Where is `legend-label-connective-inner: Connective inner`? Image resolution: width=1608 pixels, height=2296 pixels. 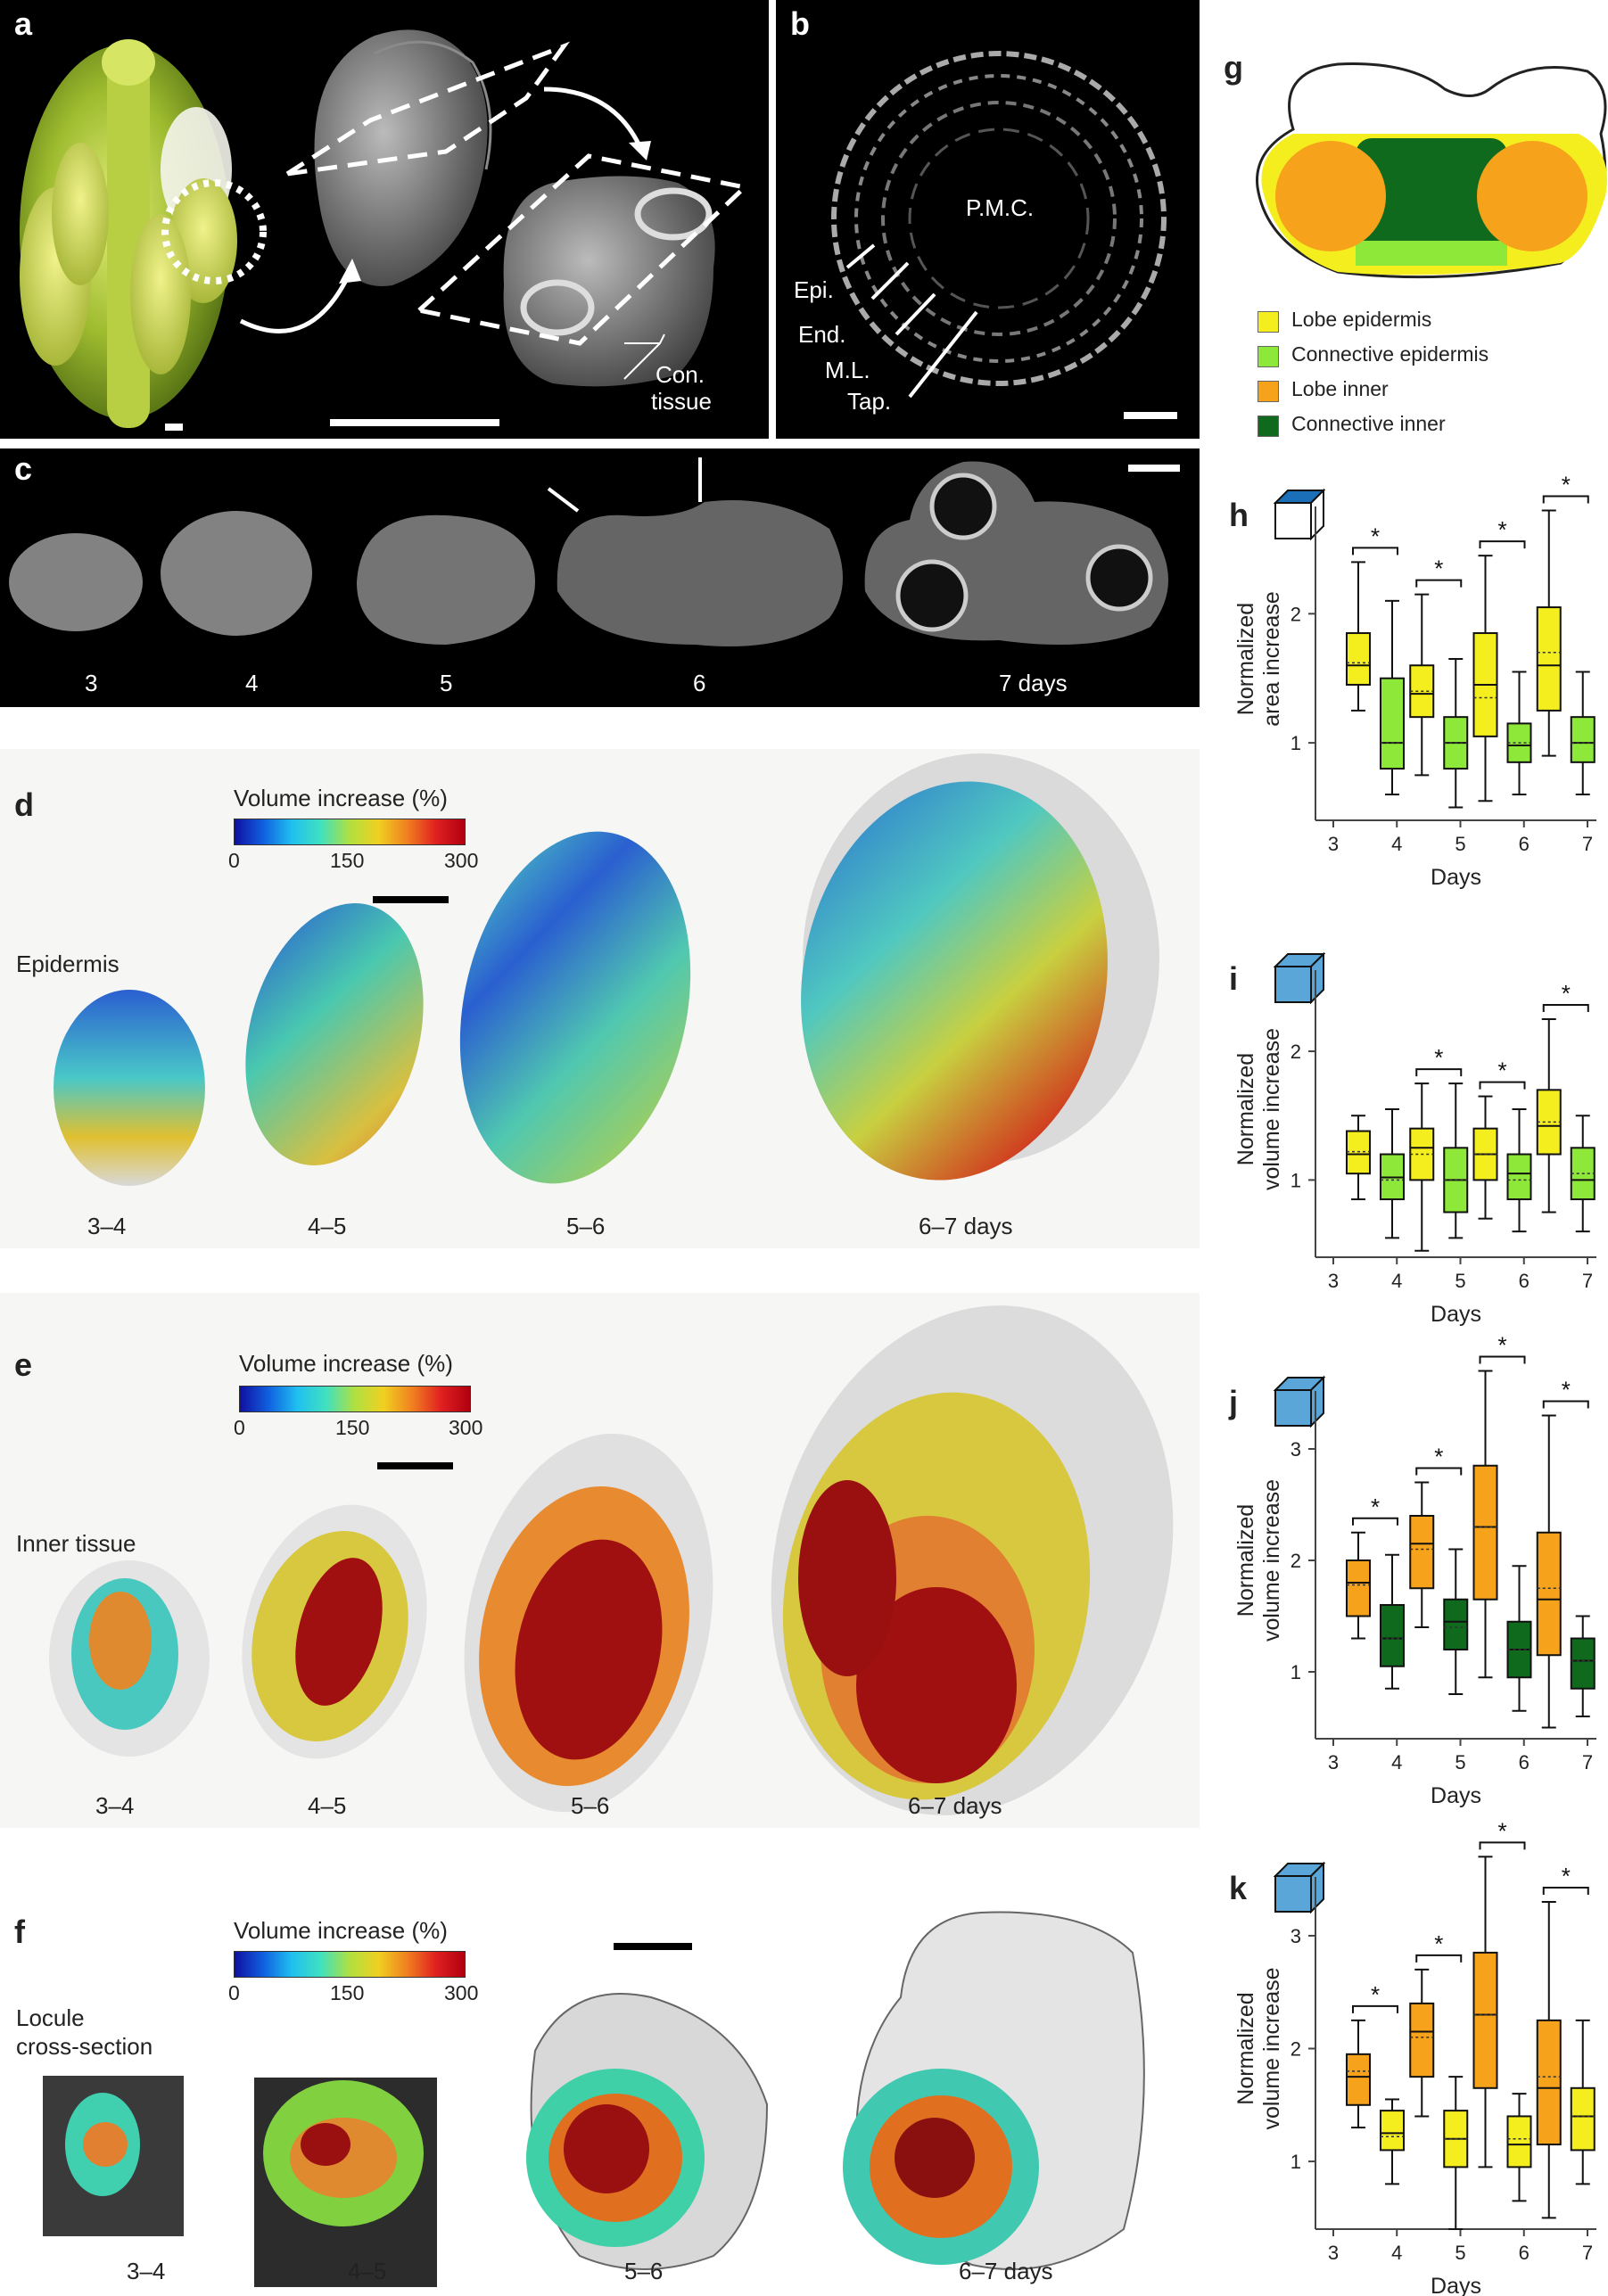
legend-label-connective-inner: Connective inner is located at coordinates (1368, 423).